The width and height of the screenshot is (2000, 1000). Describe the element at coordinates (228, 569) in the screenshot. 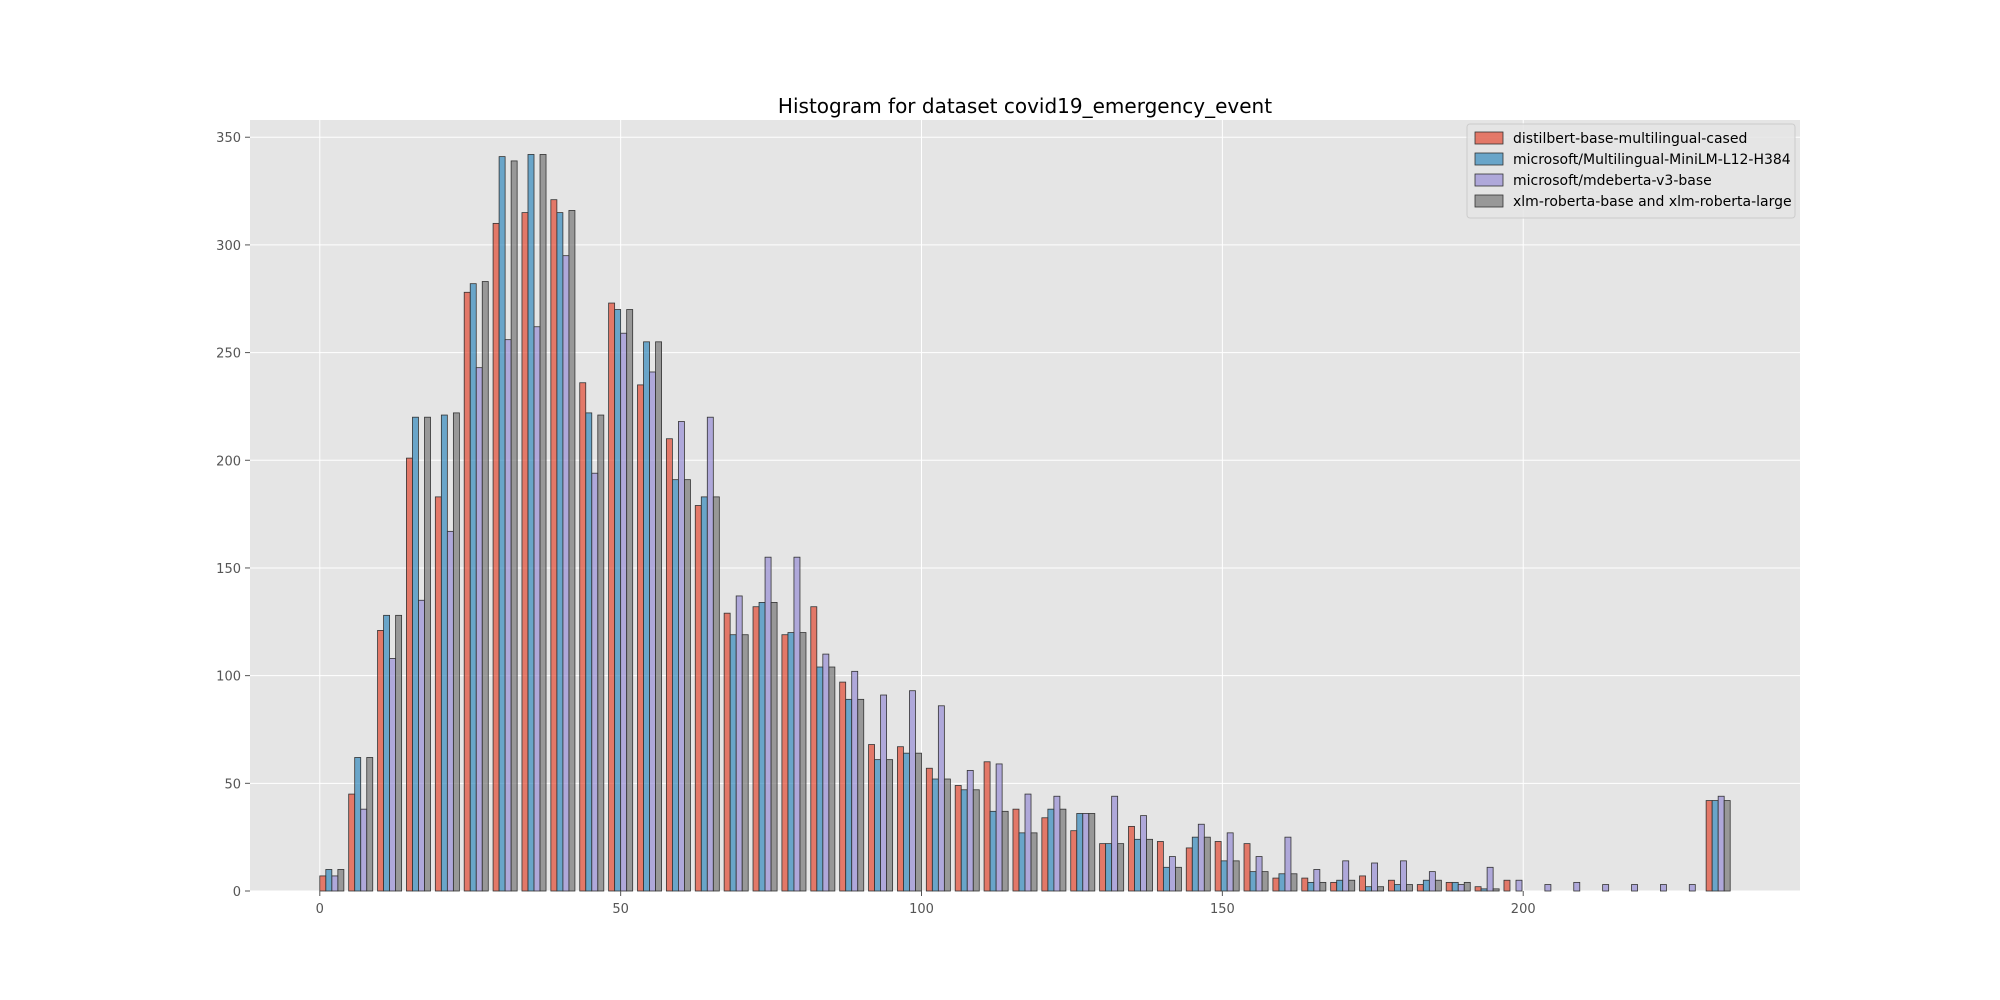

I see `y-tick-label: 150` at that location.